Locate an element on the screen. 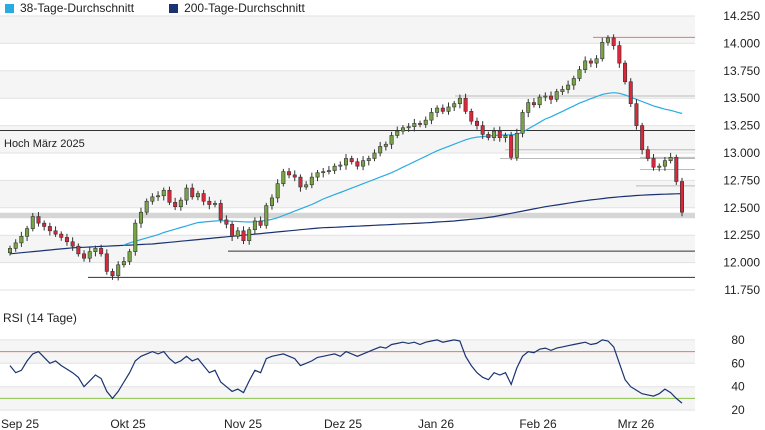 This screenshot has width=765, height=430. legend-ma200: 200-Tage-Durchschnitt is located at coordinates (234, 8).